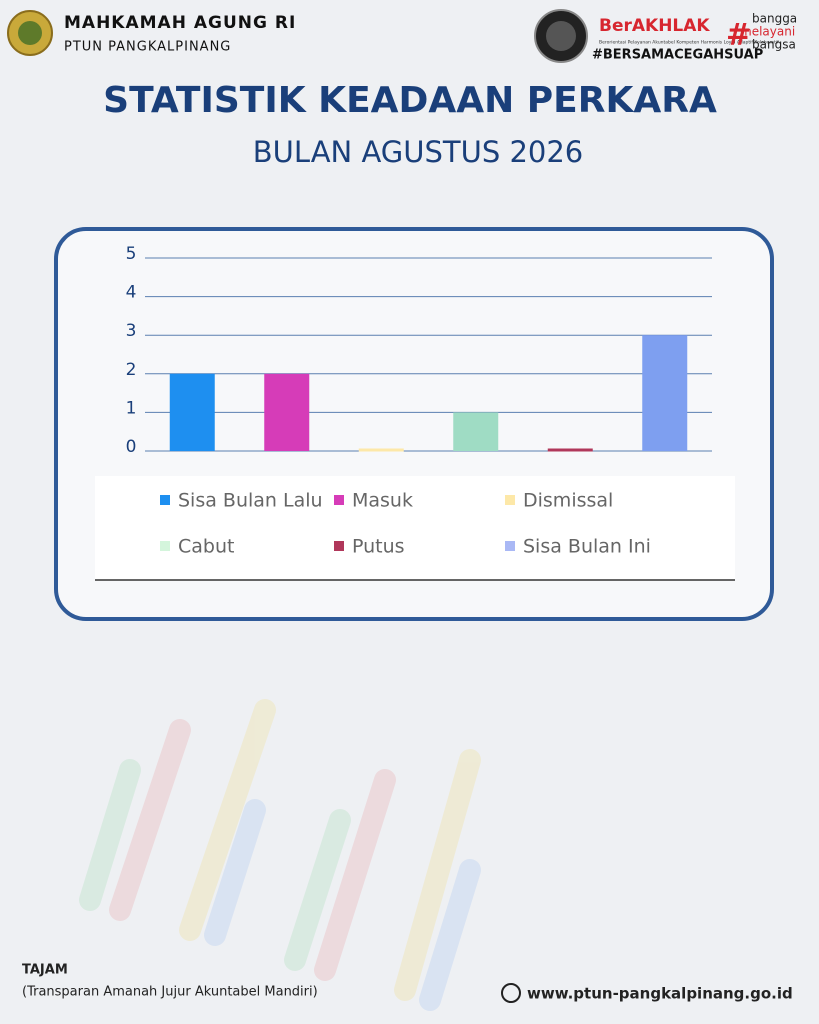 This screenshot has width=819, height=1024. I want to click on y-tick-label: 3, so click(131, 331).